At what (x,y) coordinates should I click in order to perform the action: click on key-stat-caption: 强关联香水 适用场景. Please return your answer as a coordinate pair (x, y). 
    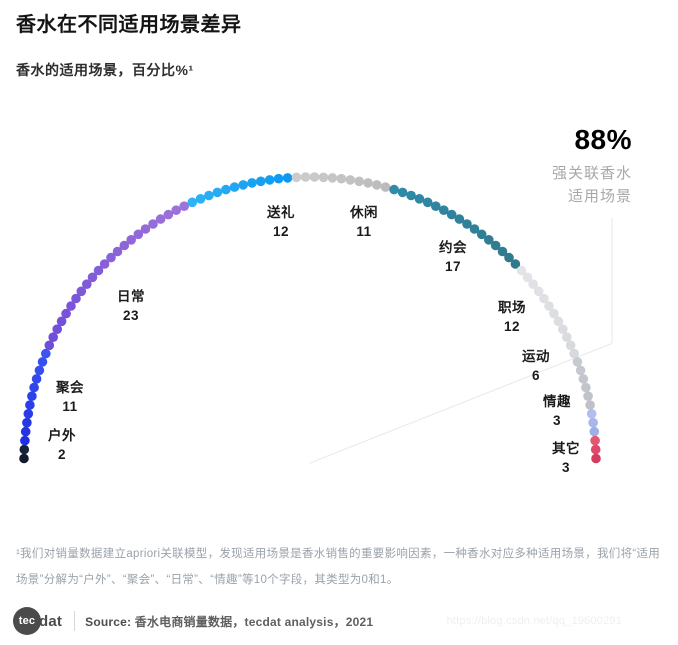
    Looking at the image, I should click on (592, 185).